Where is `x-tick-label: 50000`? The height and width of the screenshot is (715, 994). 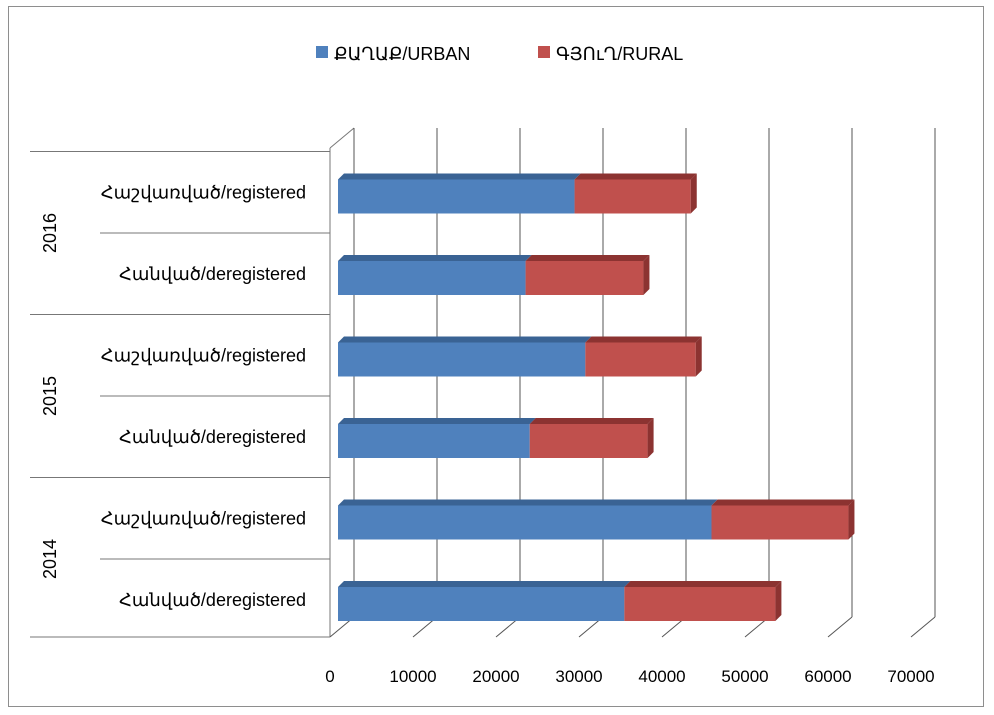 x-tick-label: 50000 is located at coordinates (744, 676).